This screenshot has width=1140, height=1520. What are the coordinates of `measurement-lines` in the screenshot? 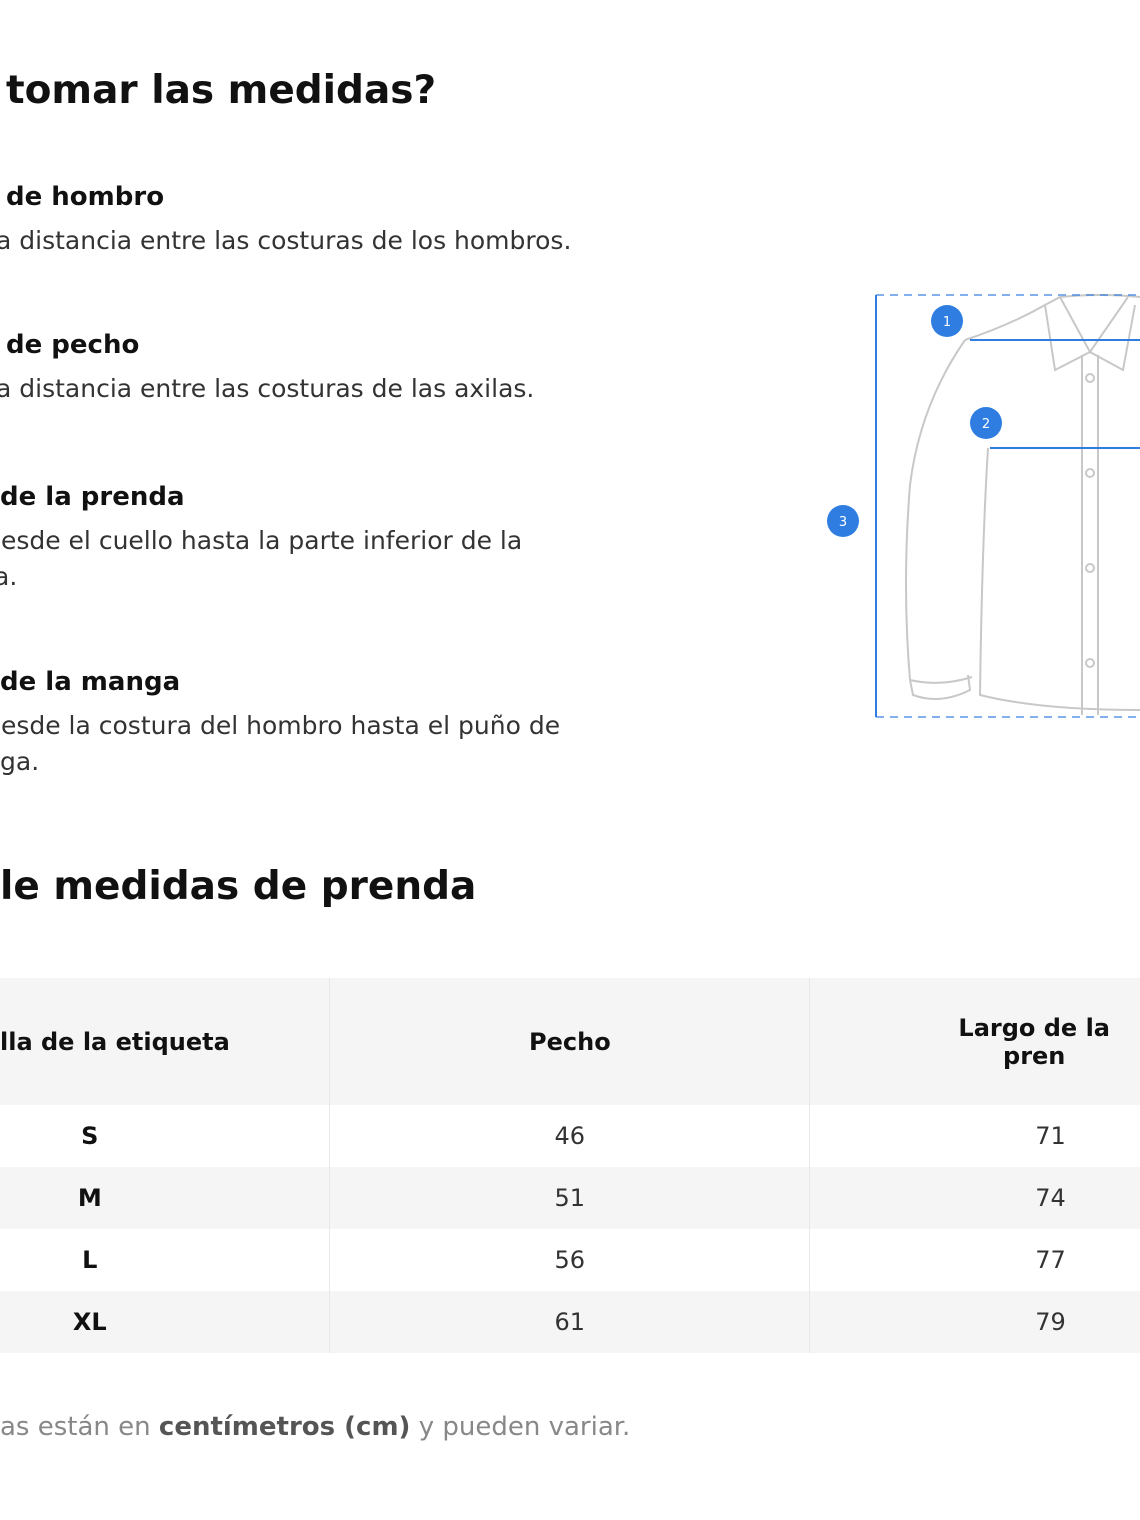 It's located at (1007, 506).